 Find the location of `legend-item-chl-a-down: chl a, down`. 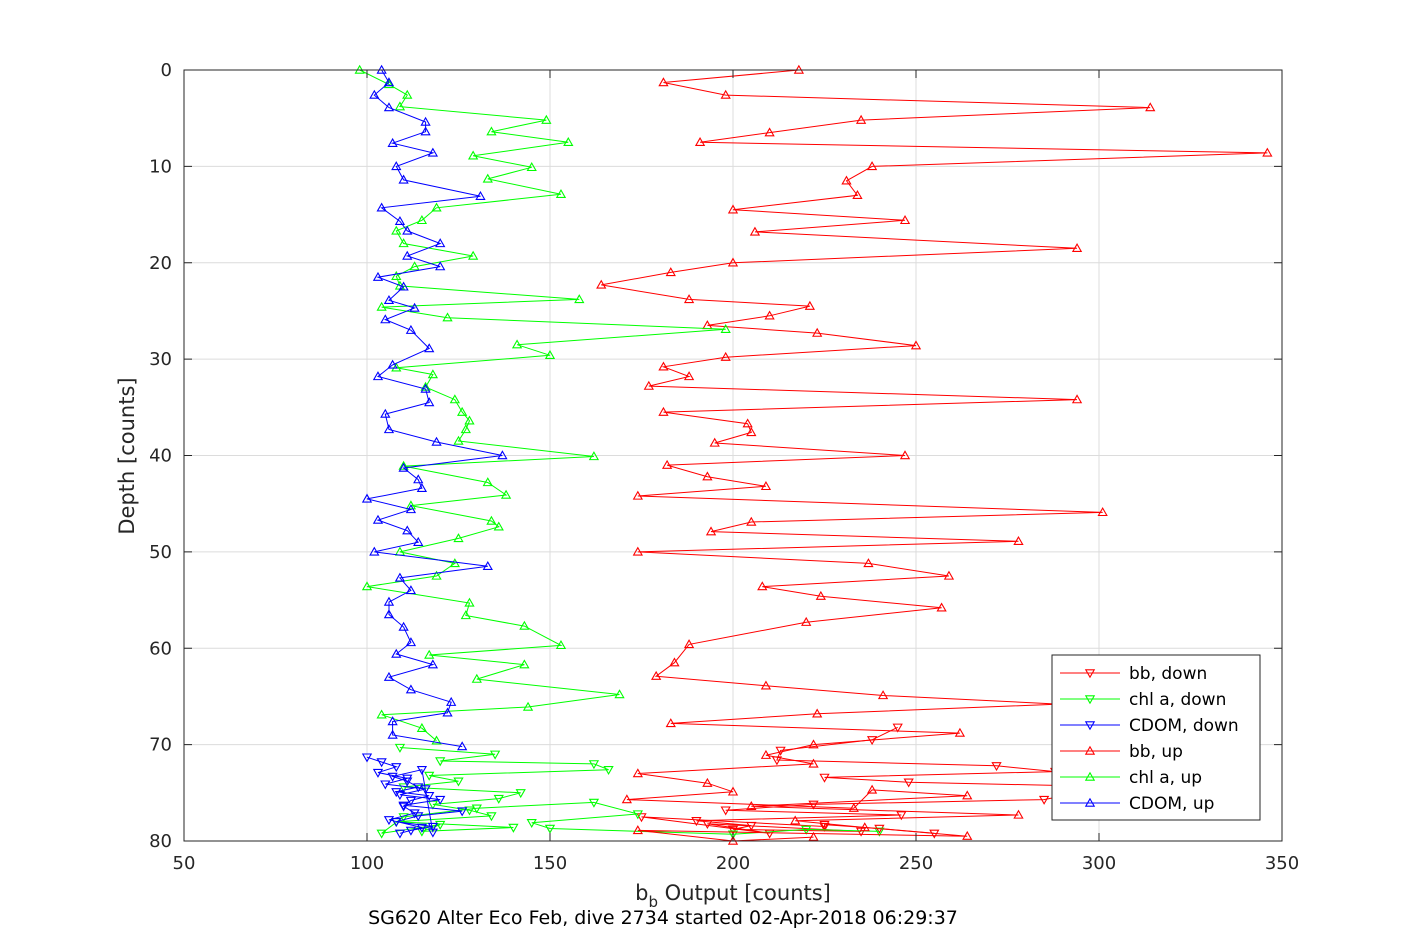

legend-item-chl-a-down: chl a, down is located at coordinates (1143, 700).